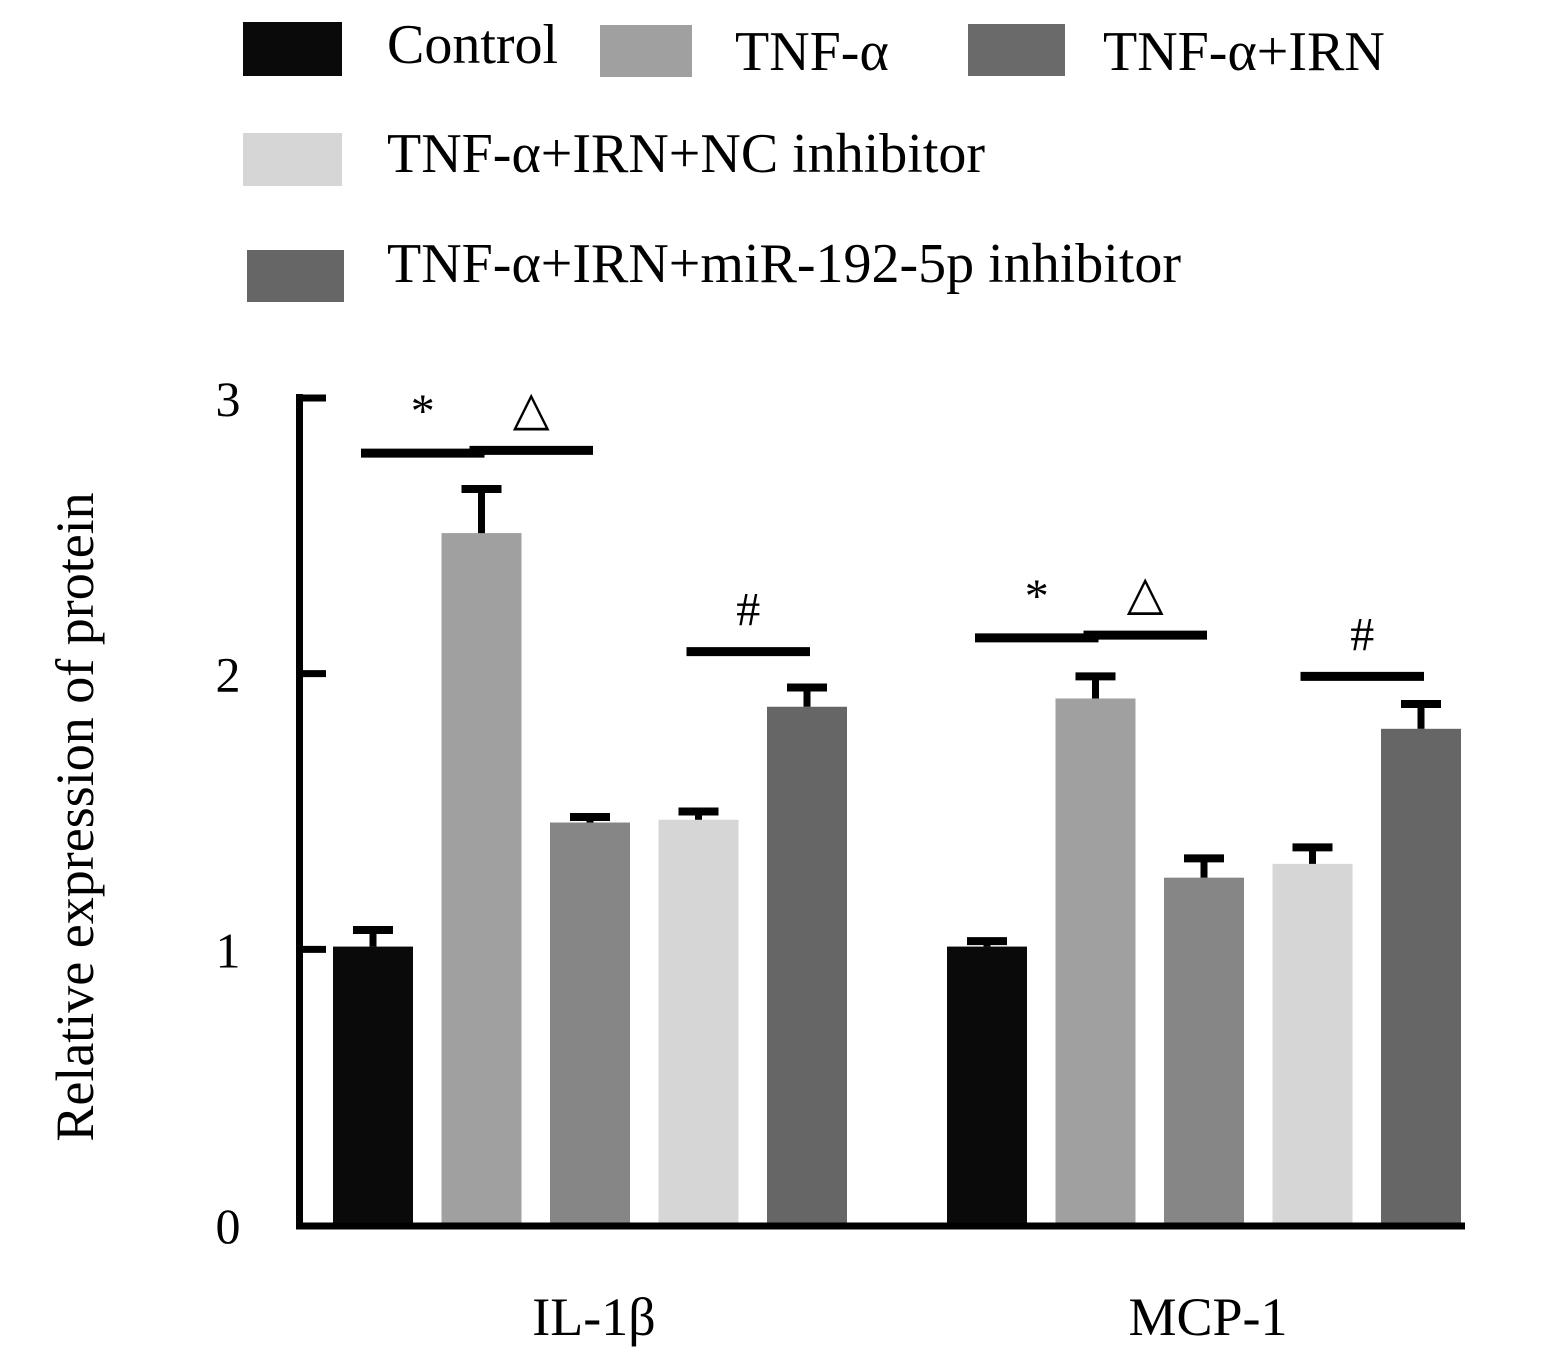 This screenshot has width=1543, height=1372. Describe the element at coordinates (292, 49) in the screenshot. I see `legend-swatch-control` at that location.